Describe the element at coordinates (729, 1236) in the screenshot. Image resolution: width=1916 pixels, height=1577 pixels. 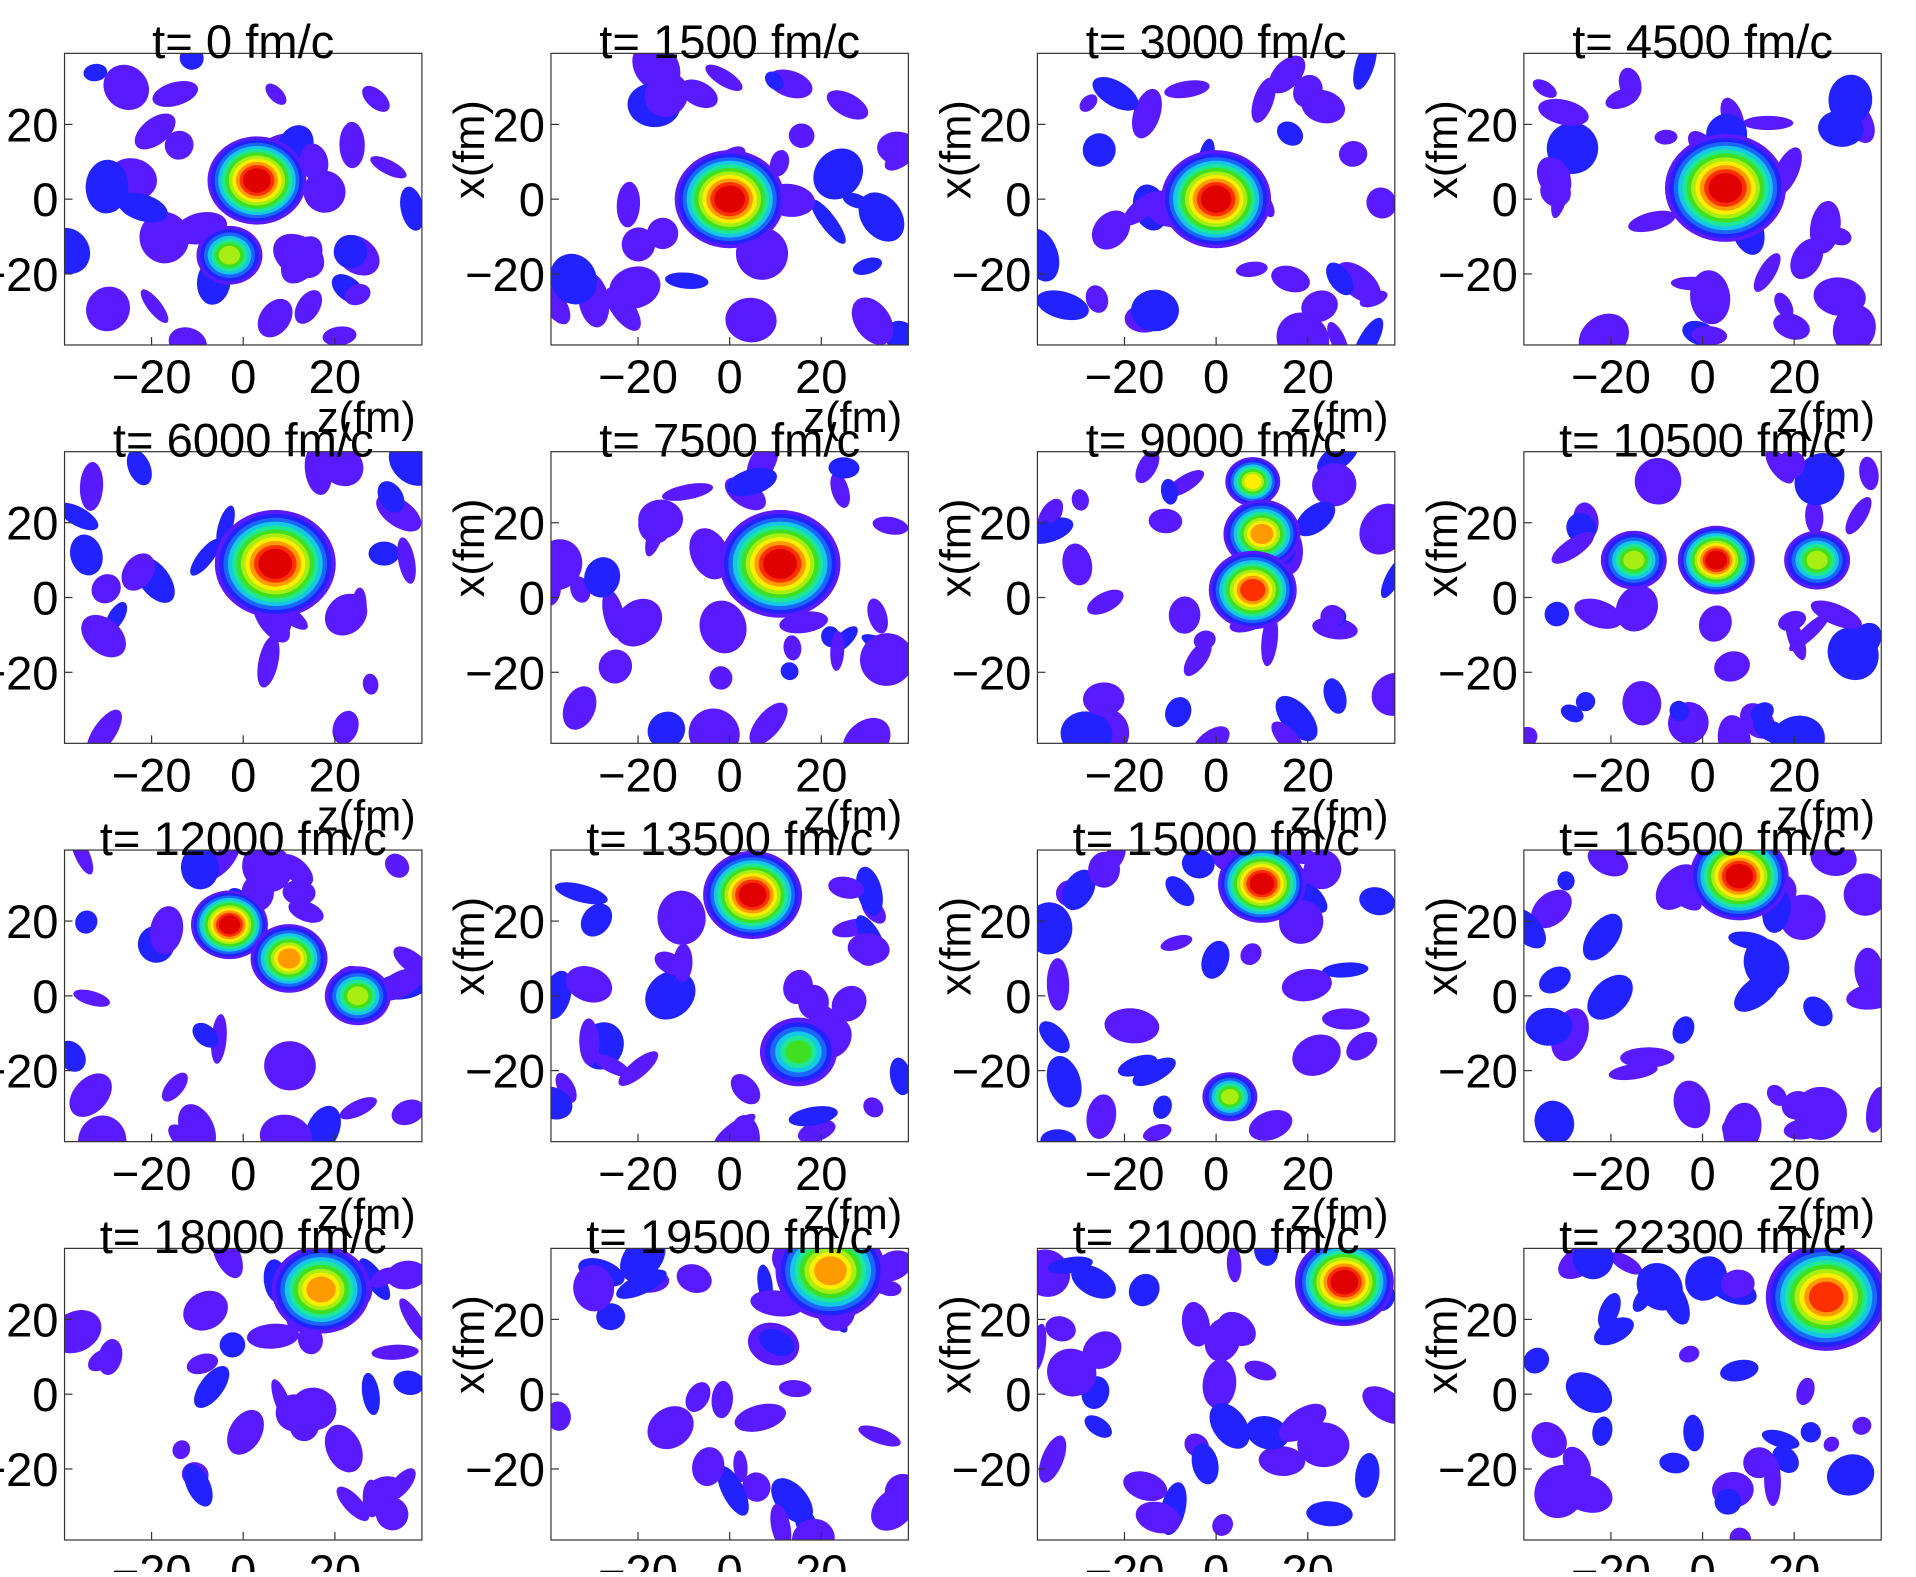
I see `panel-title: t= 19500 fm/c` at that location.